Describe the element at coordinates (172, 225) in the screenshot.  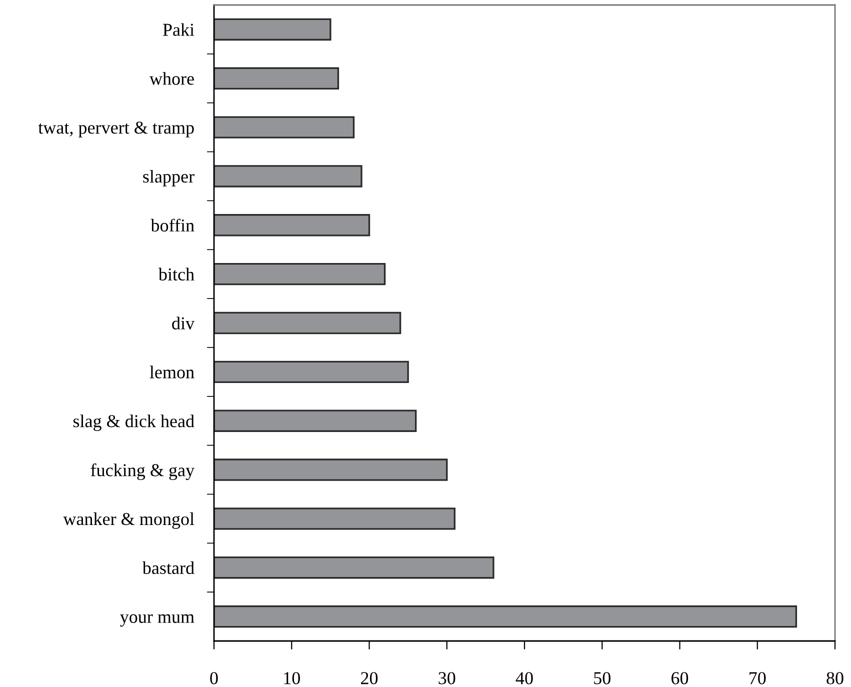
I see `y-tick-label: boffin` at that location.